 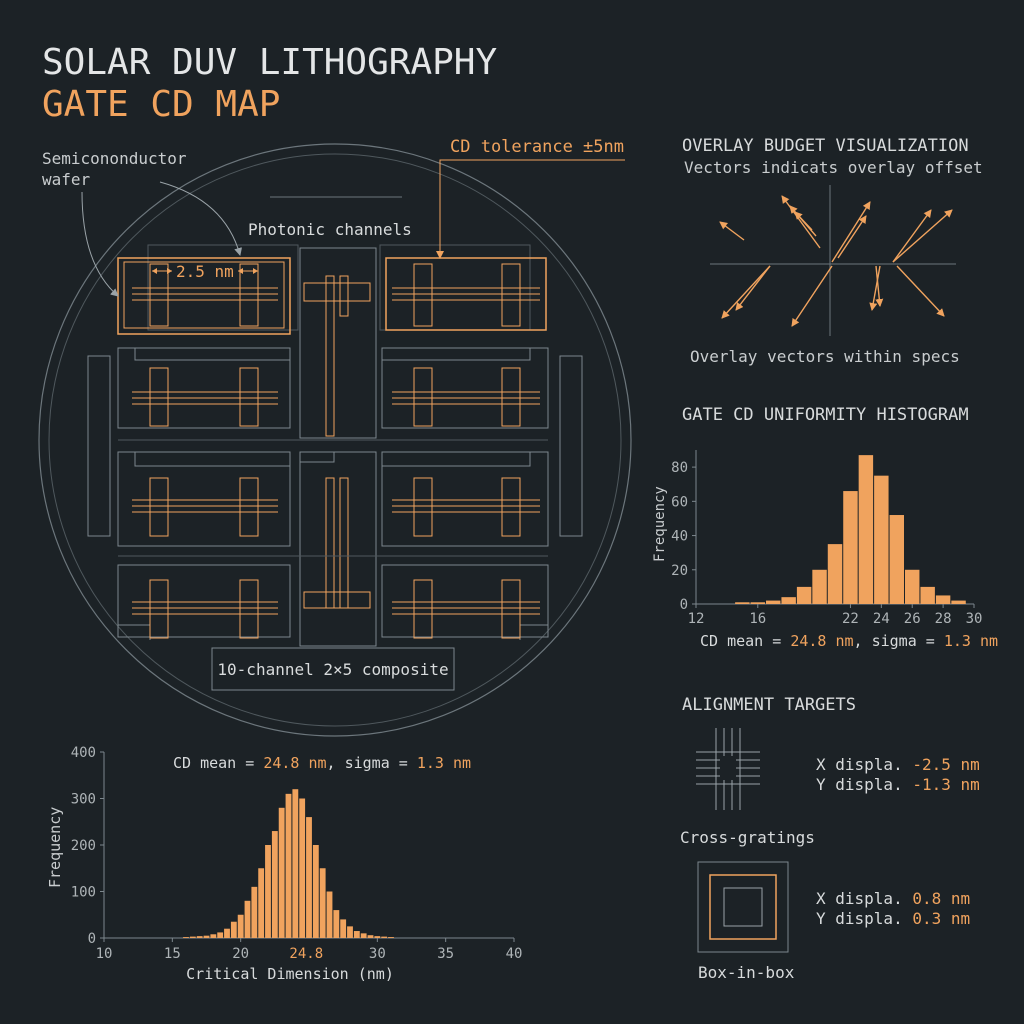 What do you see at coordinates (55, 847) in the screenshot?
I see `histogram-main-ylabel: Frequency` at bounding box center [55, 847].